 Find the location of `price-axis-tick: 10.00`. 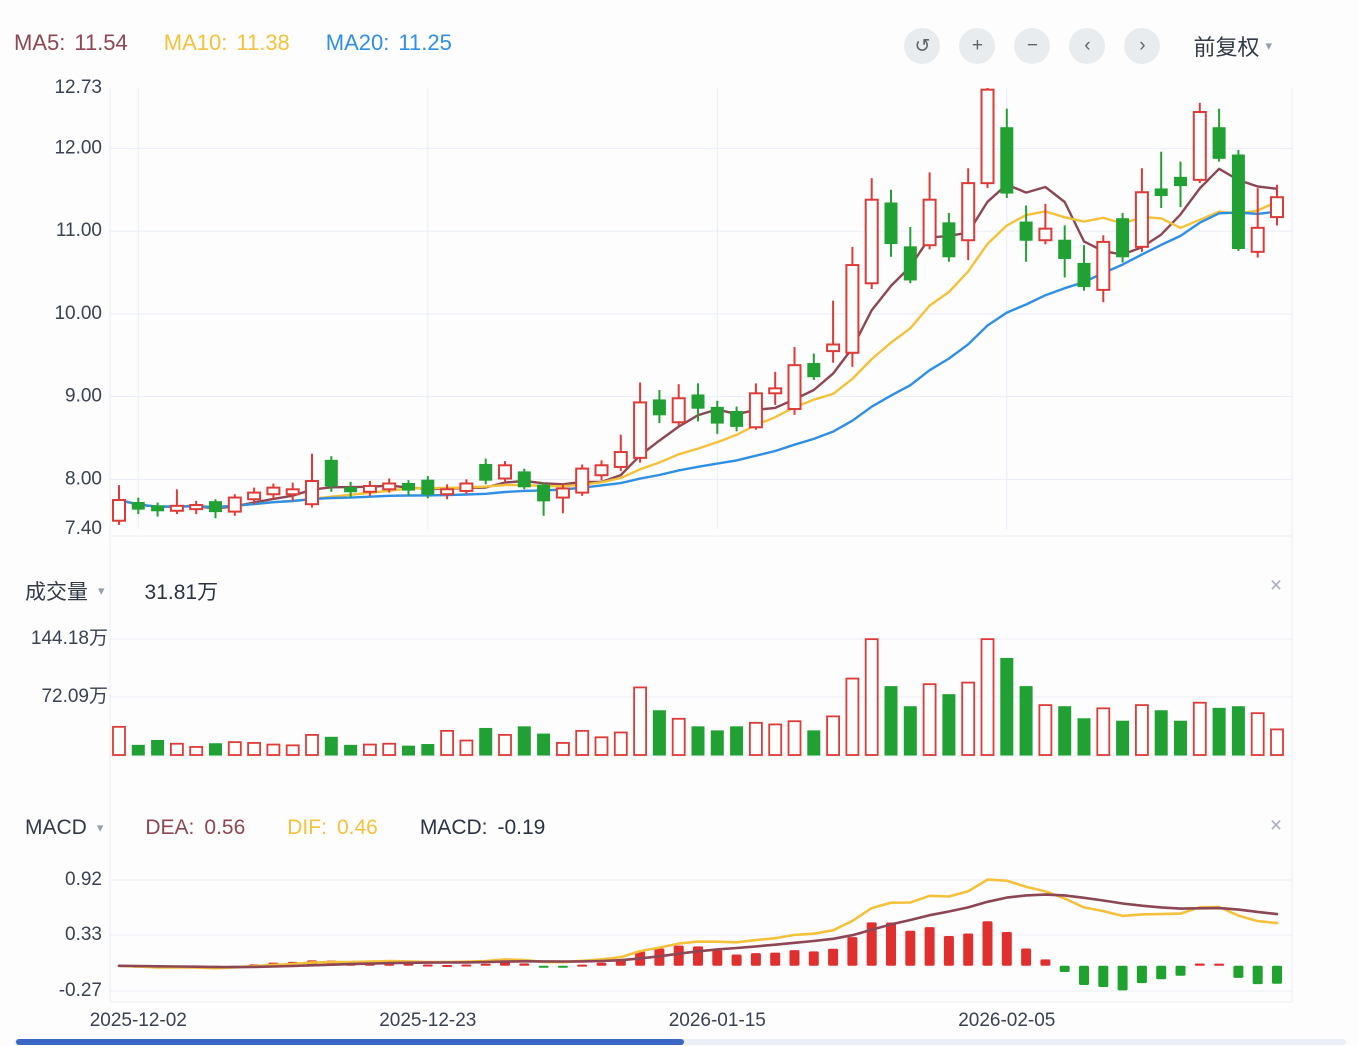

price-axis-tick: 10.00 is located at coordinates (78, 313).